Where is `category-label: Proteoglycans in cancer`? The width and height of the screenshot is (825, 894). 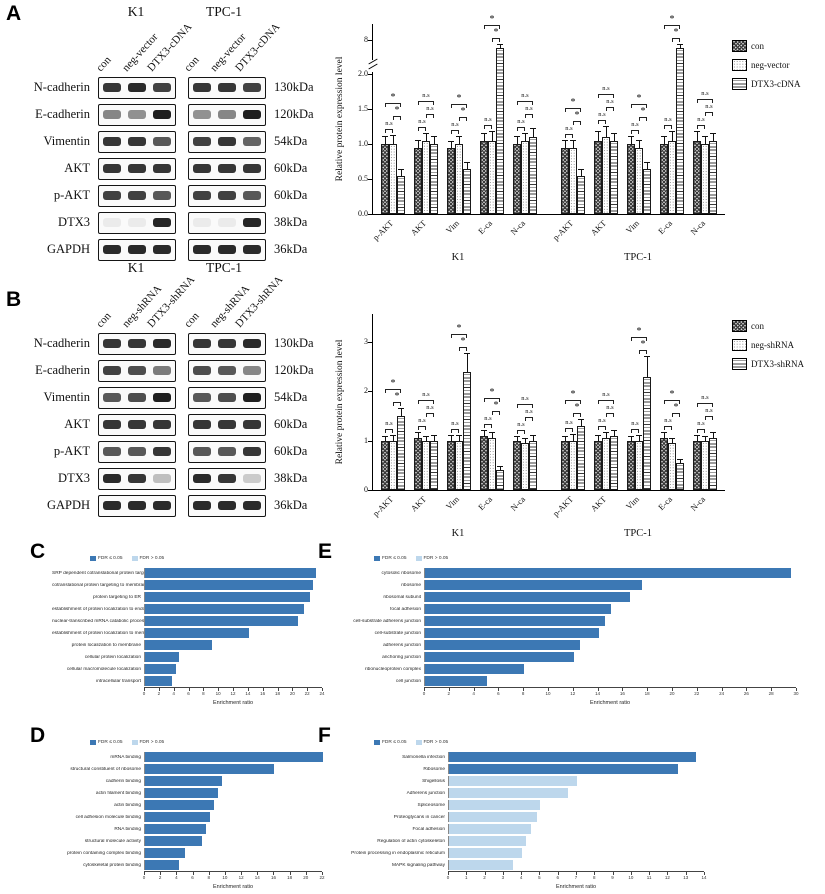 category-label: Proteoglycans in cancer is located at coordinates (419, 817).